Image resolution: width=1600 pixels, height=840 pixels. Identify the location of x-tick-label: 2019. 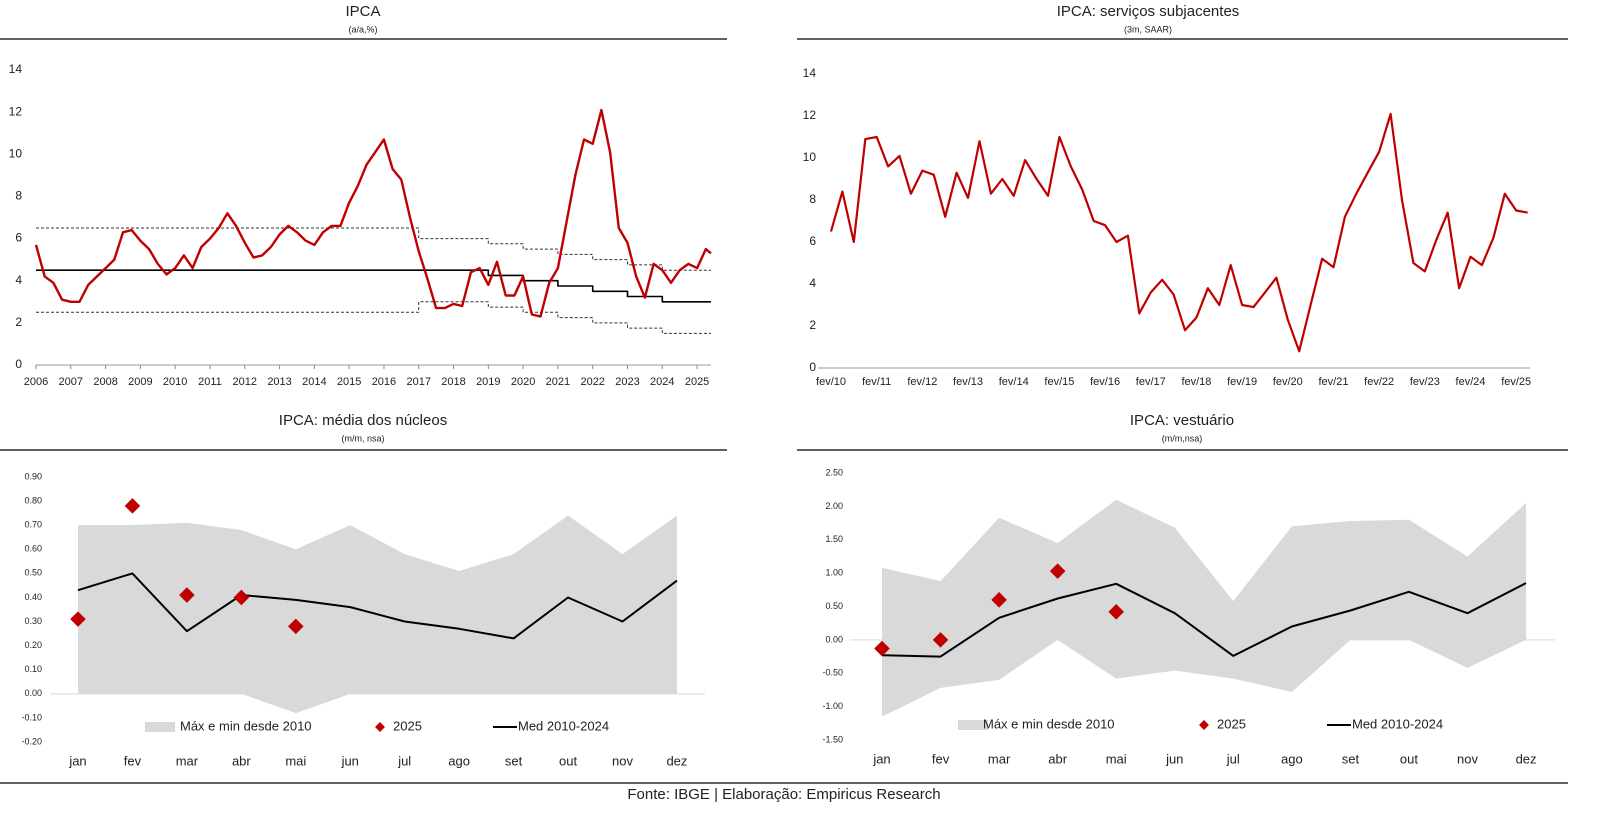
(488, 382).